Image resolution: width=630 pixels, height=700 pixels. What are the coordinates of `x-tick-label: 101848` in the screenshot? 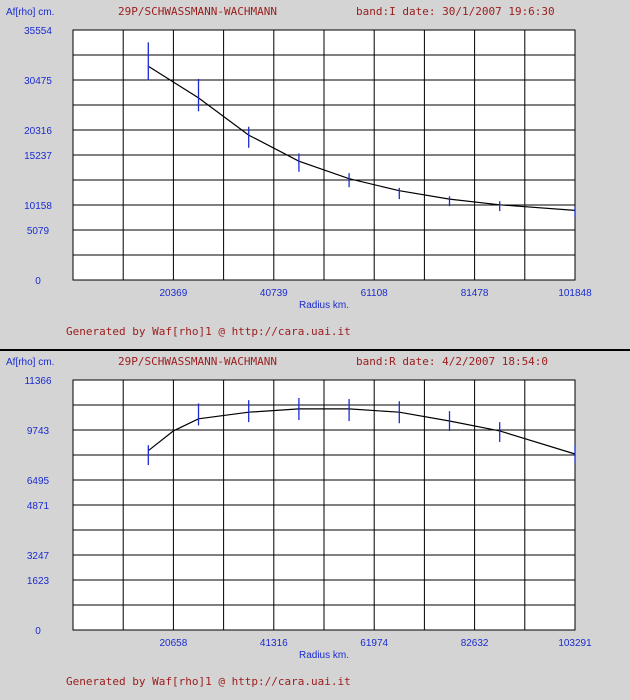 It's located at (575, 293).